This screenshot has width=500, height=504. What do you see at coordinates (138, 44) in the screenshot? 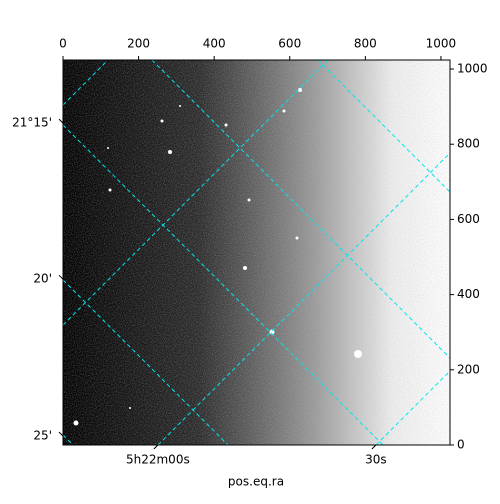
I see `x-tick-label: 200` at bounding box center [138, 44].